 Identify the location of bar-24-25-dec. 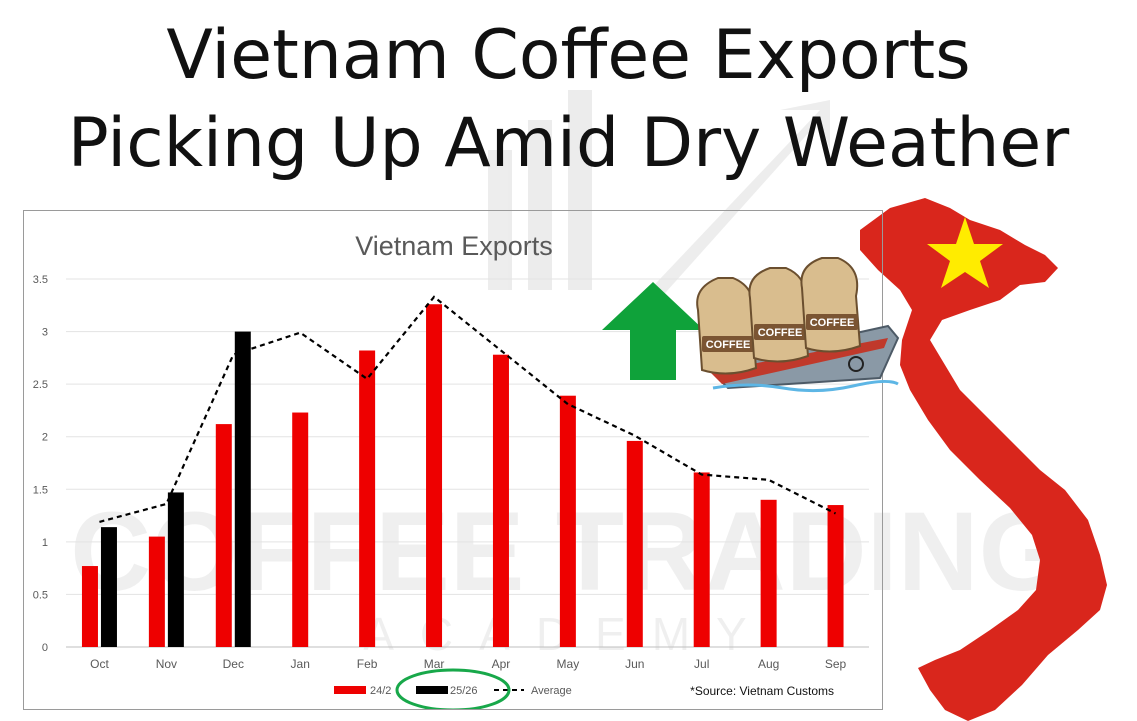
(223, 535).